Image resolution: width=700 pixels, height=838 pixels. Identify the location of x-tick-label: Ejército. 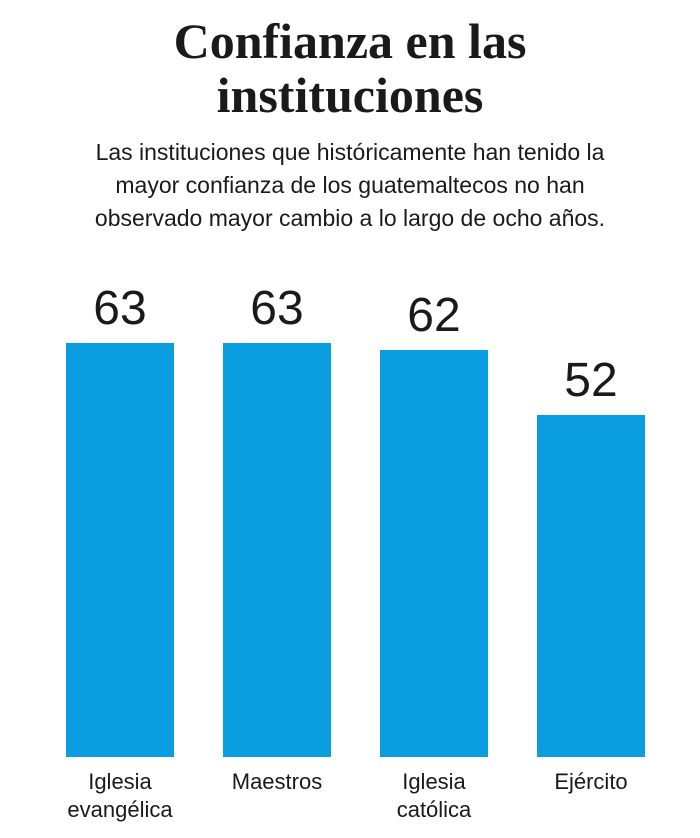
(591, 781).